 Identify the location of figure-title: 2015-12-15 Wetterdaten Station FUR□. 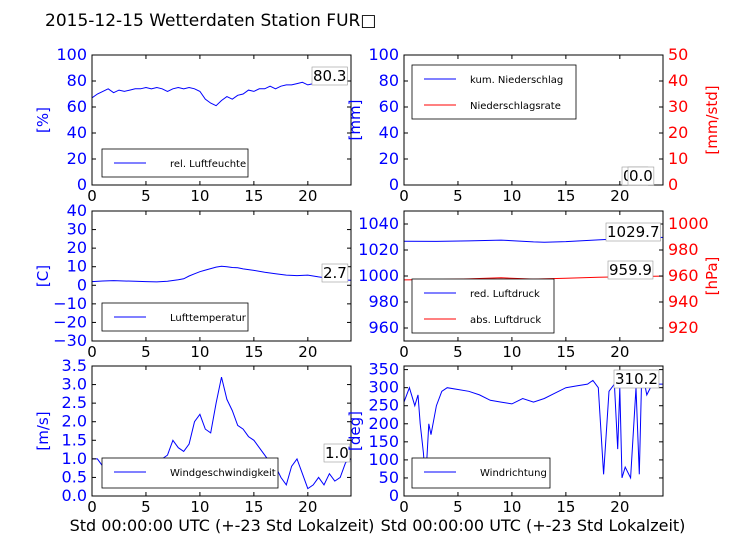
(210, 21).